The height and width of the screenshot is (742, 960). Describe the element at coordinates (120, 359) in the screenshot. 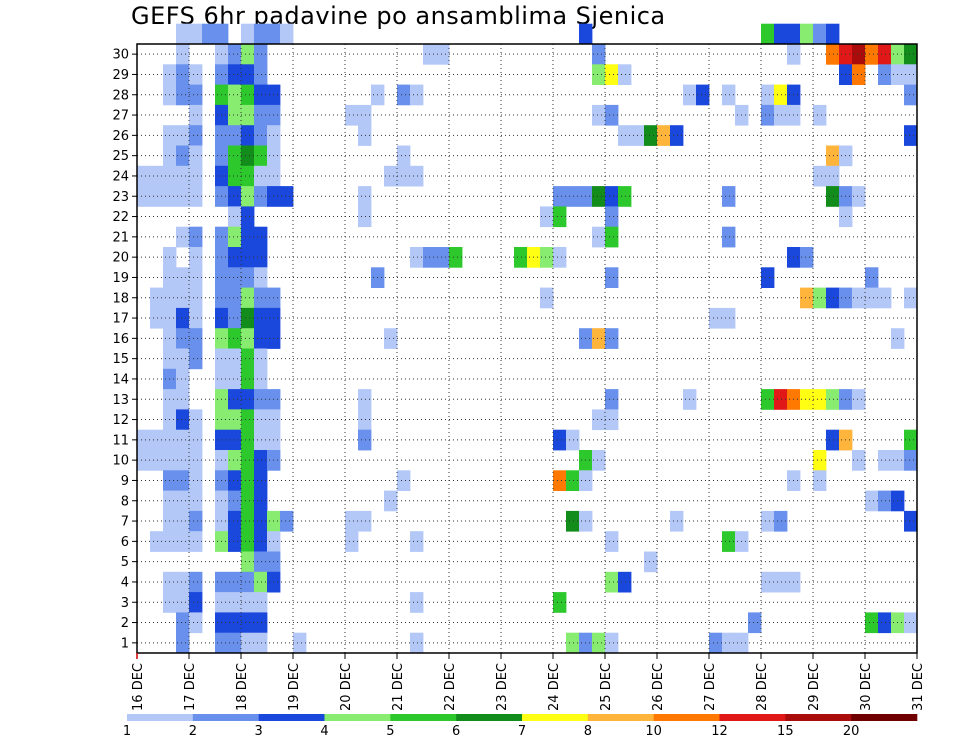

I see `y-tick-label: 15` at that location.